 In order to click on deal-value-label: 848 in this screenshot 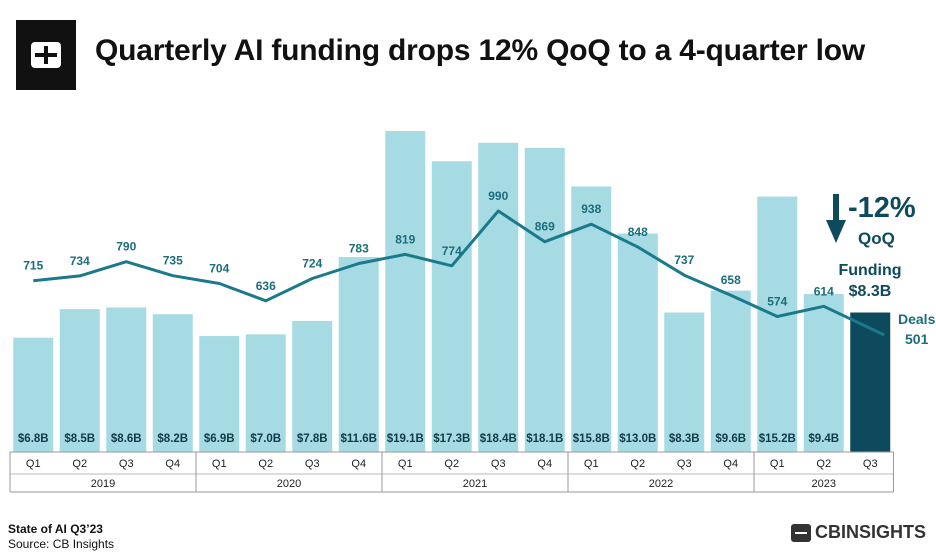, I will do `click(638, 232)`.